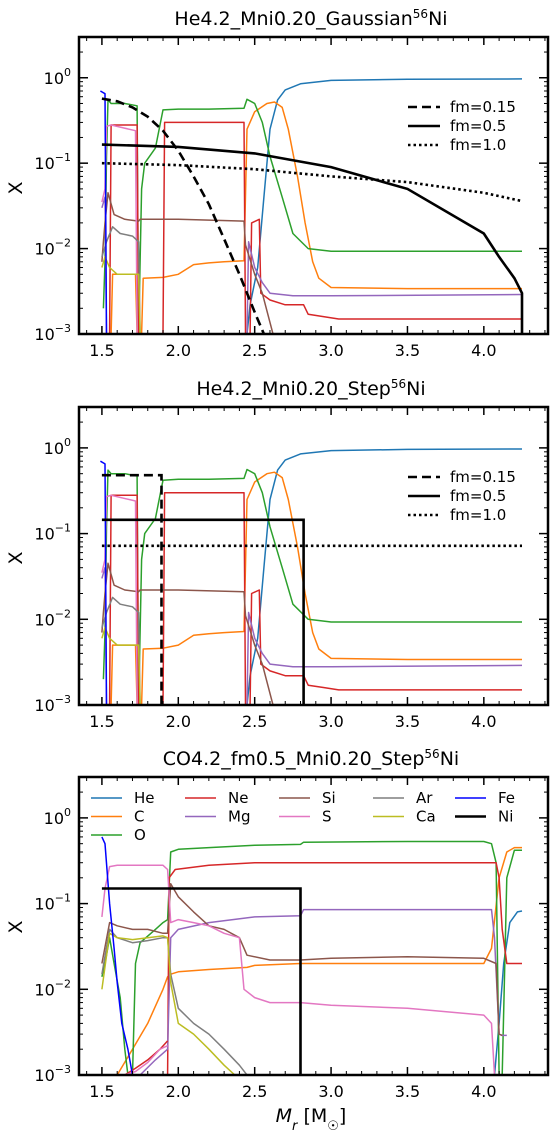 The height and width of the screenshot is (1134, 553). What do you see at coordinates (239, 817) in the screenshot?
I see `legend-label-mg: Mg` at bounding box center [239, 817].